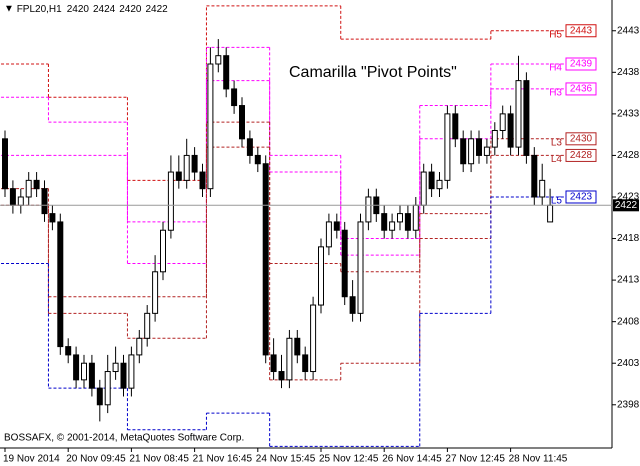  I want to click on x-tick-label: 25 Nov 12:45, so click(349, 459).